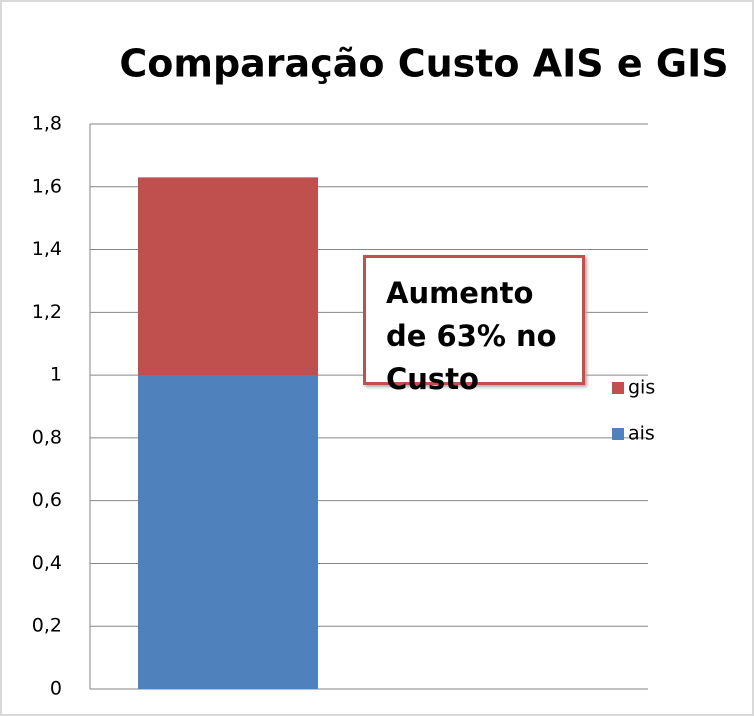 The image size is (754, 716). Describe the element at coordinates (47, 626) in the screenshot. I see `y-tick-label: 0,2` at that location.